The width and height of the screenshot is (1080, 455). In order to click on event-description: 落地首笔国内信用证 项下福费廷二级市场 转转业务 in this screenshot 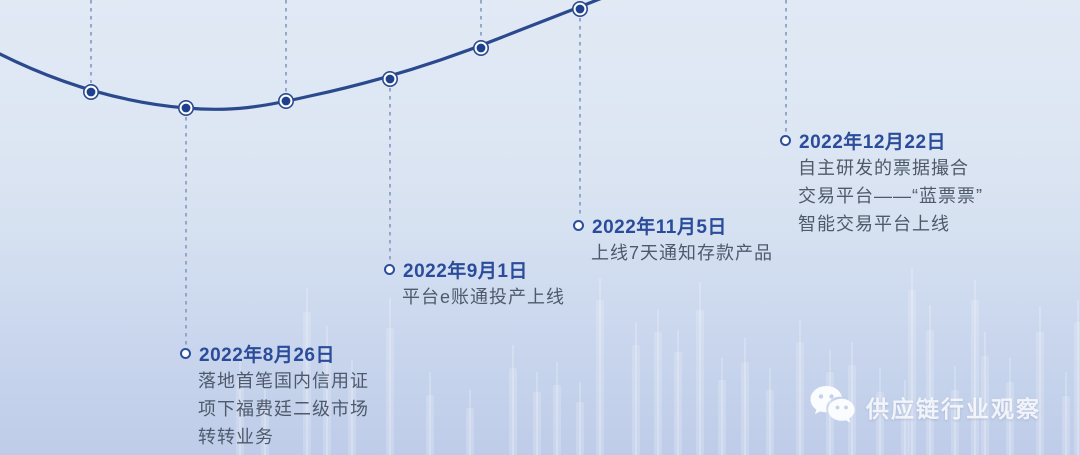, I will do `click(283, 409)`.